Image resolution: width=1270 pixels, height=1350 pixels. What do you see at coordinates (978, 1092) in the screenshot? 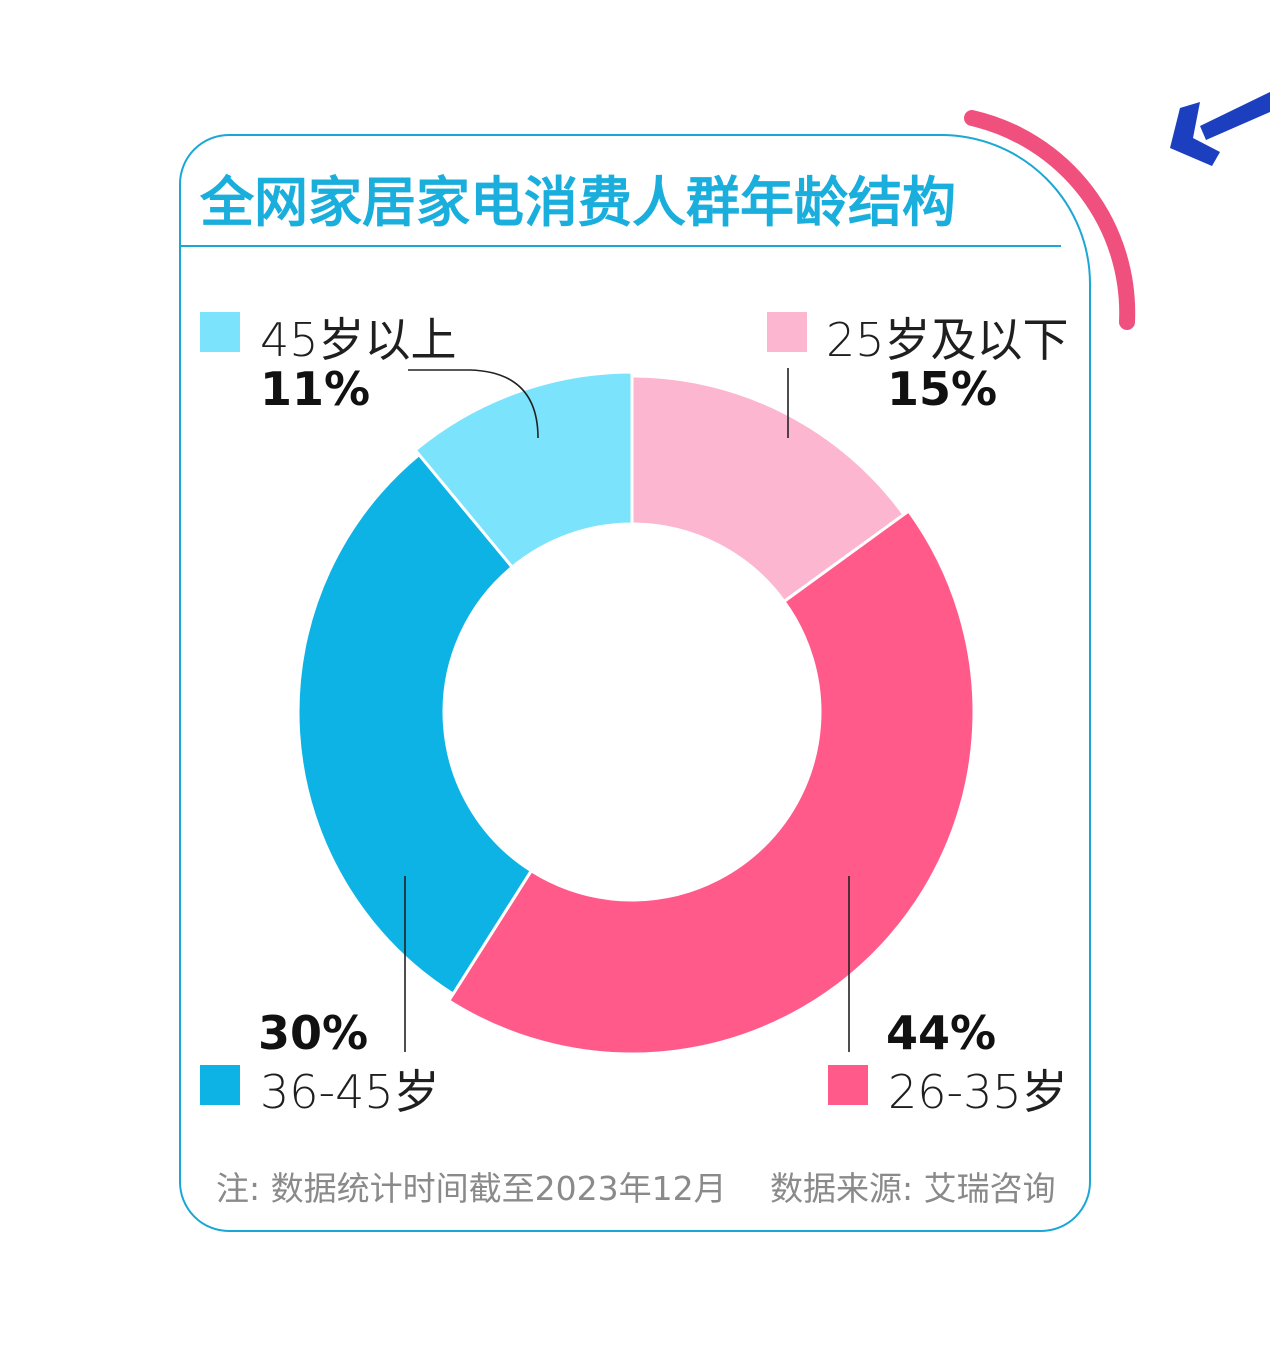
I see `legend-label-26-35: 26-35岁` at bounding box center [978, 1092].